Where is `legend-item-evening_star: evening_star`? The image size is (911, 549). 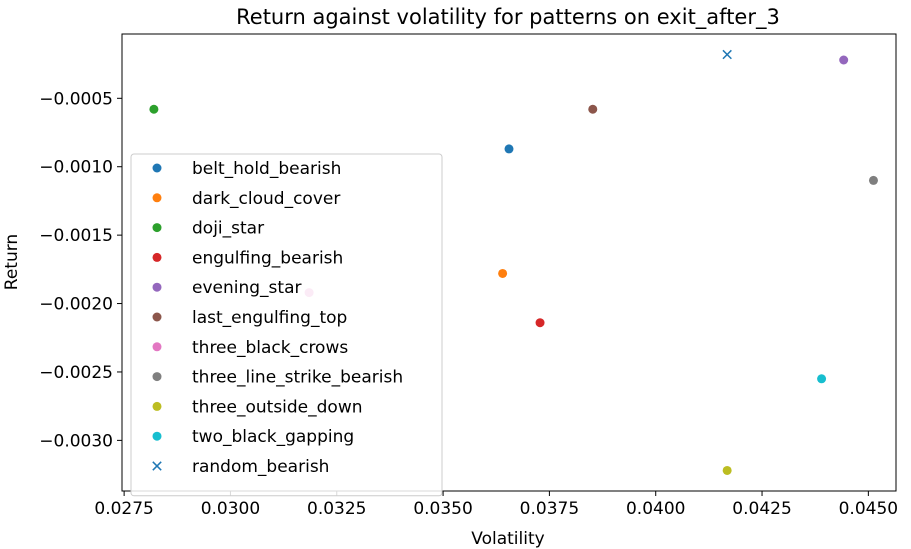
legend-item-evening_star: evening_star is located at coordinates (226, 288).